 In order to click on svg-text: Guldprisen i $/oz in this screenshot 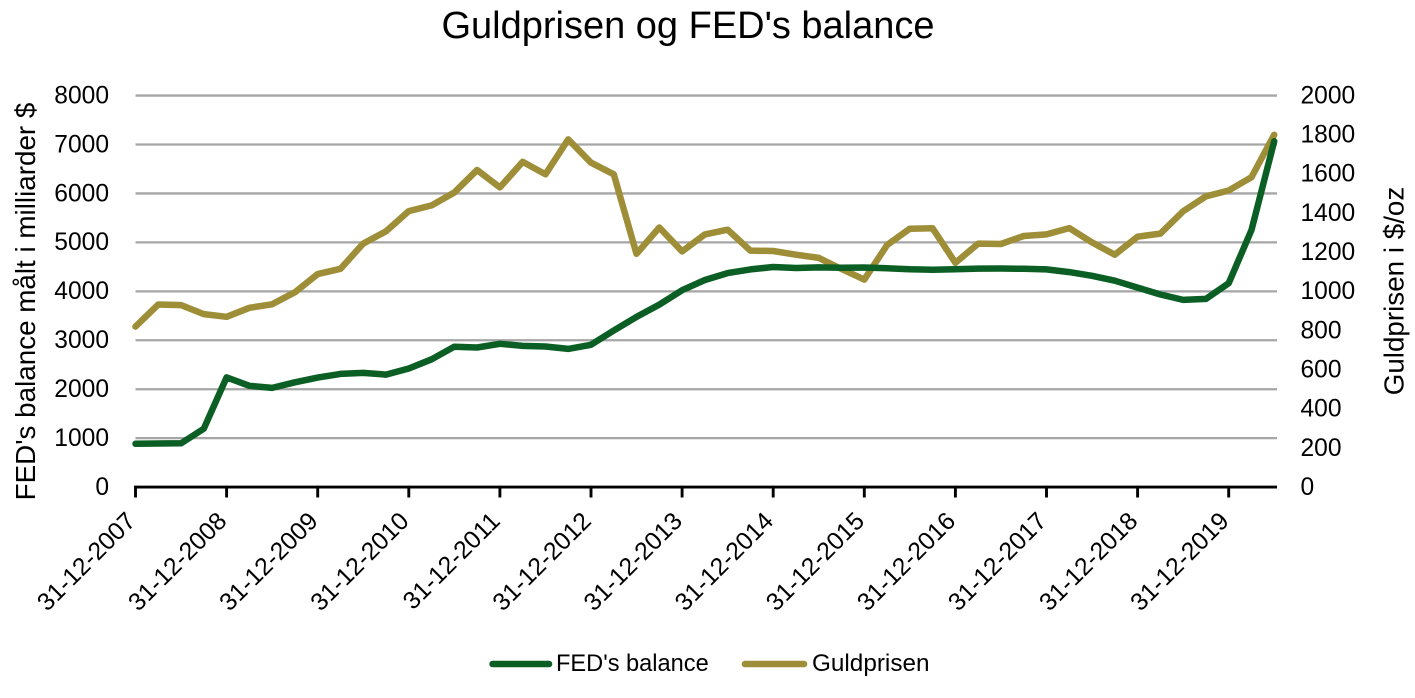, I will do `click(1393, 291)`.